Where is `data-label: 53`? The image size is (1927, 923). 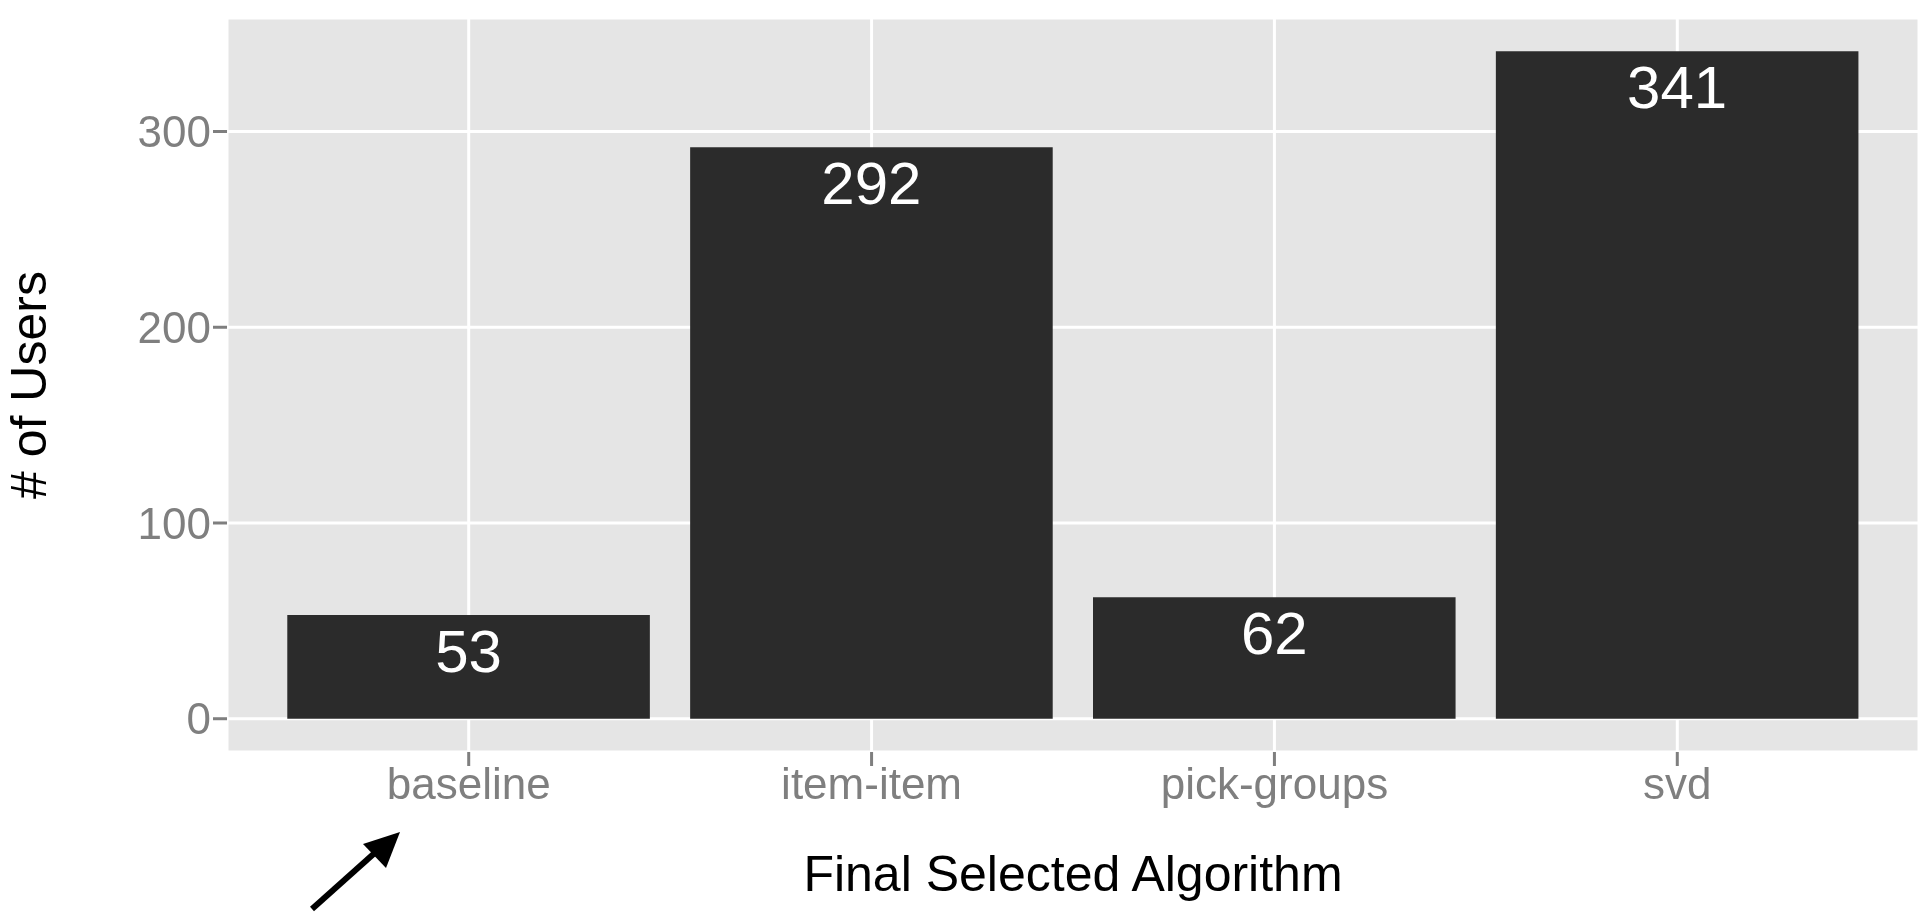
data-label: 53 is located at coordinates (468, 651).